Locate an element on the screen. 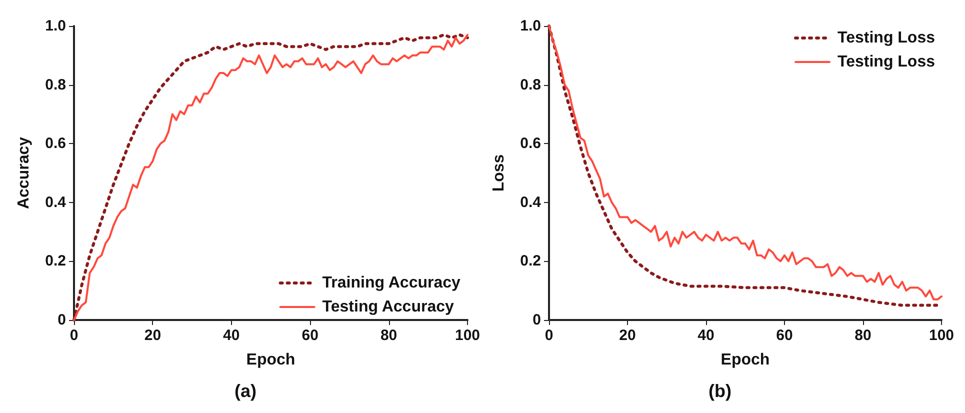 The image size is (965, 413). legend-label: Training Accuracy is located at coordinates (391, 283).